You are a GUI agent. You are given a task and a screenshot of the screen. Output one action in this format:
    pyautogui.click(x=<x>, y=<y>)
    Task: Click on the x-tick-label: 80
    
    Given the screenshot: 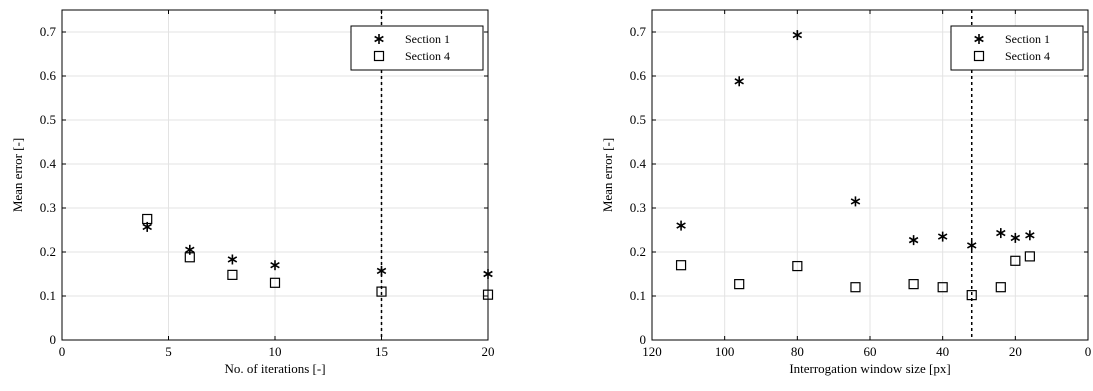 What is the action you would take?
    pyautogui.click(x=797, y=351)
    